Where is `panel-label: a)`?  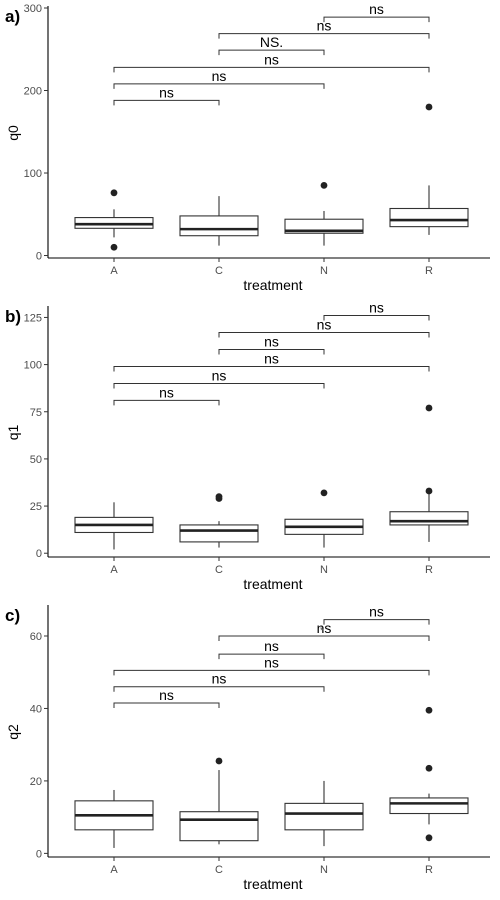 panel-label: a) is located at coordinates (12, 16).